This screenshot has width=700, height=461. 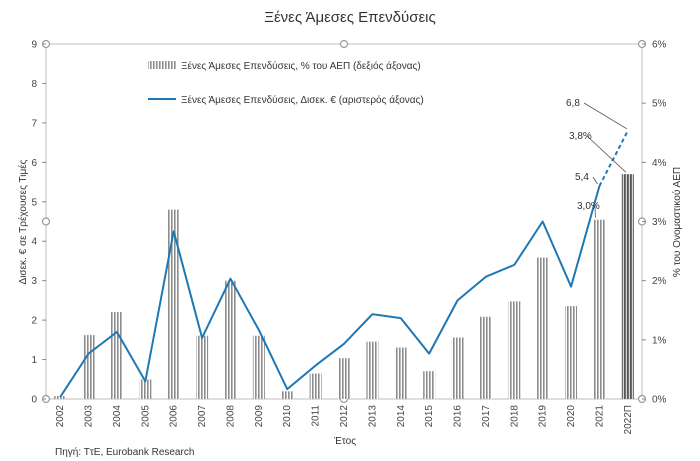 I want to click on left-tick-label: 0, so click(x=34, y=400).